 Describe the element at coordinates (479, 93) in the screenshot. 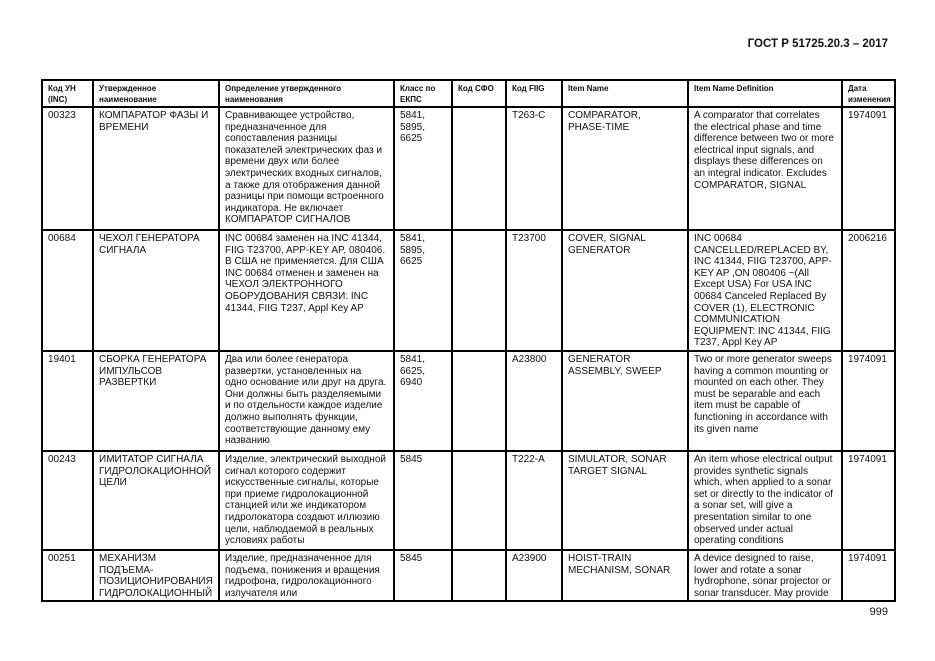

I see `column-header-sfo-code: Код СФО` at that location.